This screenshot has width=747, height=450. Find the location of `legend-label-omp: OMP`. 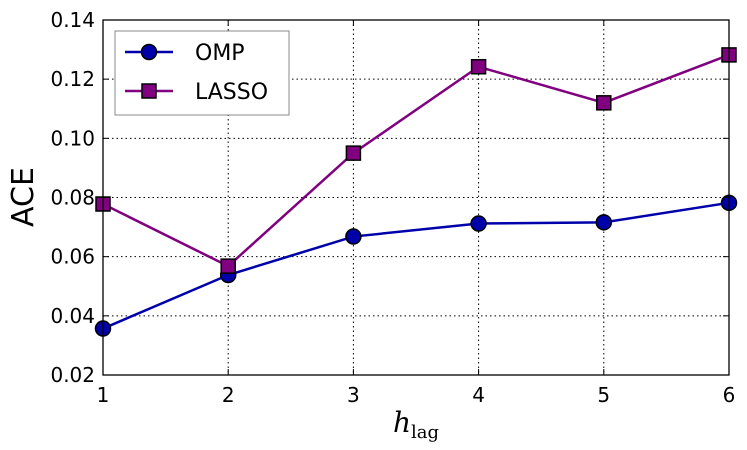

legend-label-omp: OMP is located at coordinates (220, 53).